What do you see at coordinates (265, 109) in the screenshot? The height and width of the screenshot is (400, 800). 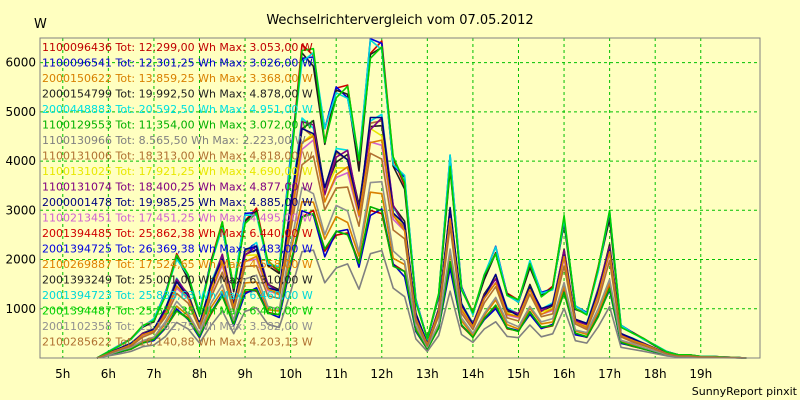 I see `legend-max: Max: 4.951,00 W` at bounding box center [265, 109].